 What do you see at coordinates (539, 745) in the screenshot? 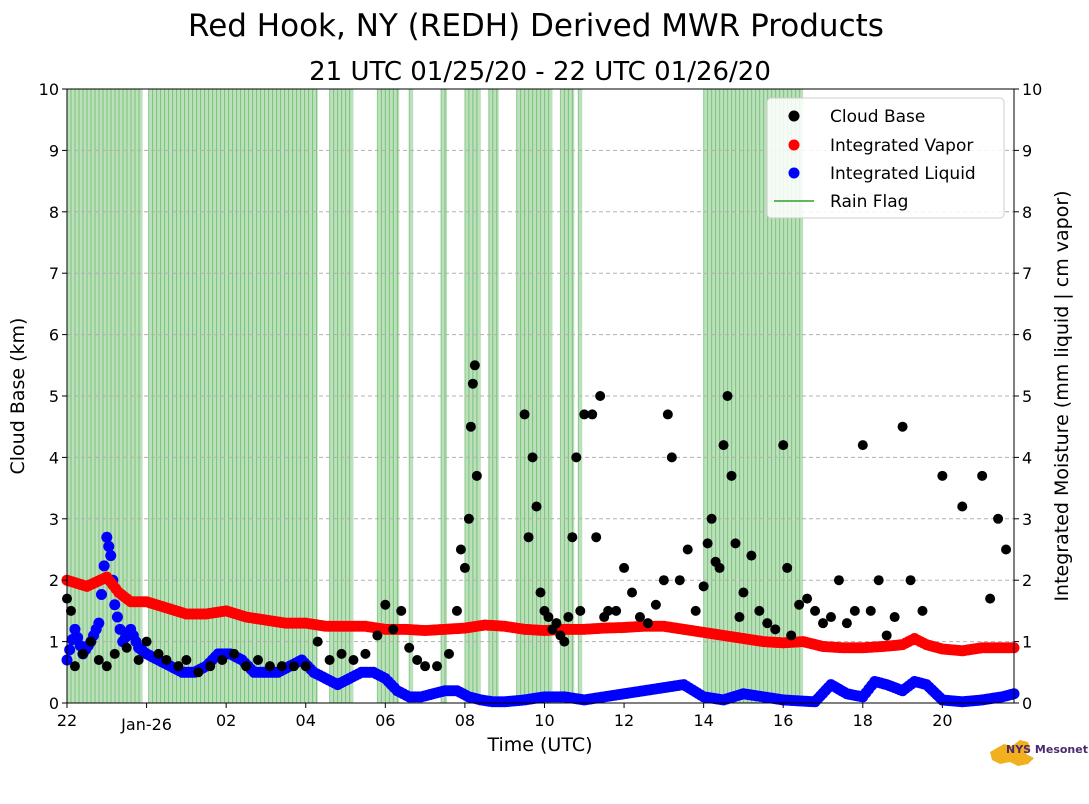
I see `x-axis-label: Time (UTC)` at bounding box center [539, 745].